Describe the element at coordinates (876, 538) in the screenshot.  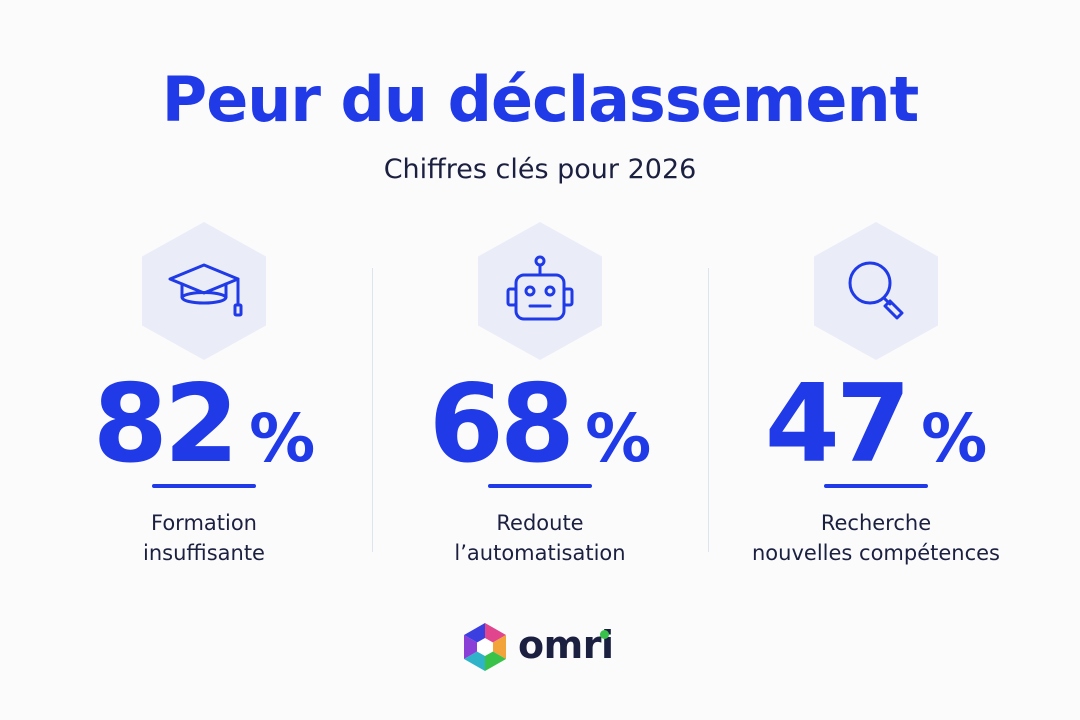
I see `stat-label: Recherche nouvelles compétences` at that location.